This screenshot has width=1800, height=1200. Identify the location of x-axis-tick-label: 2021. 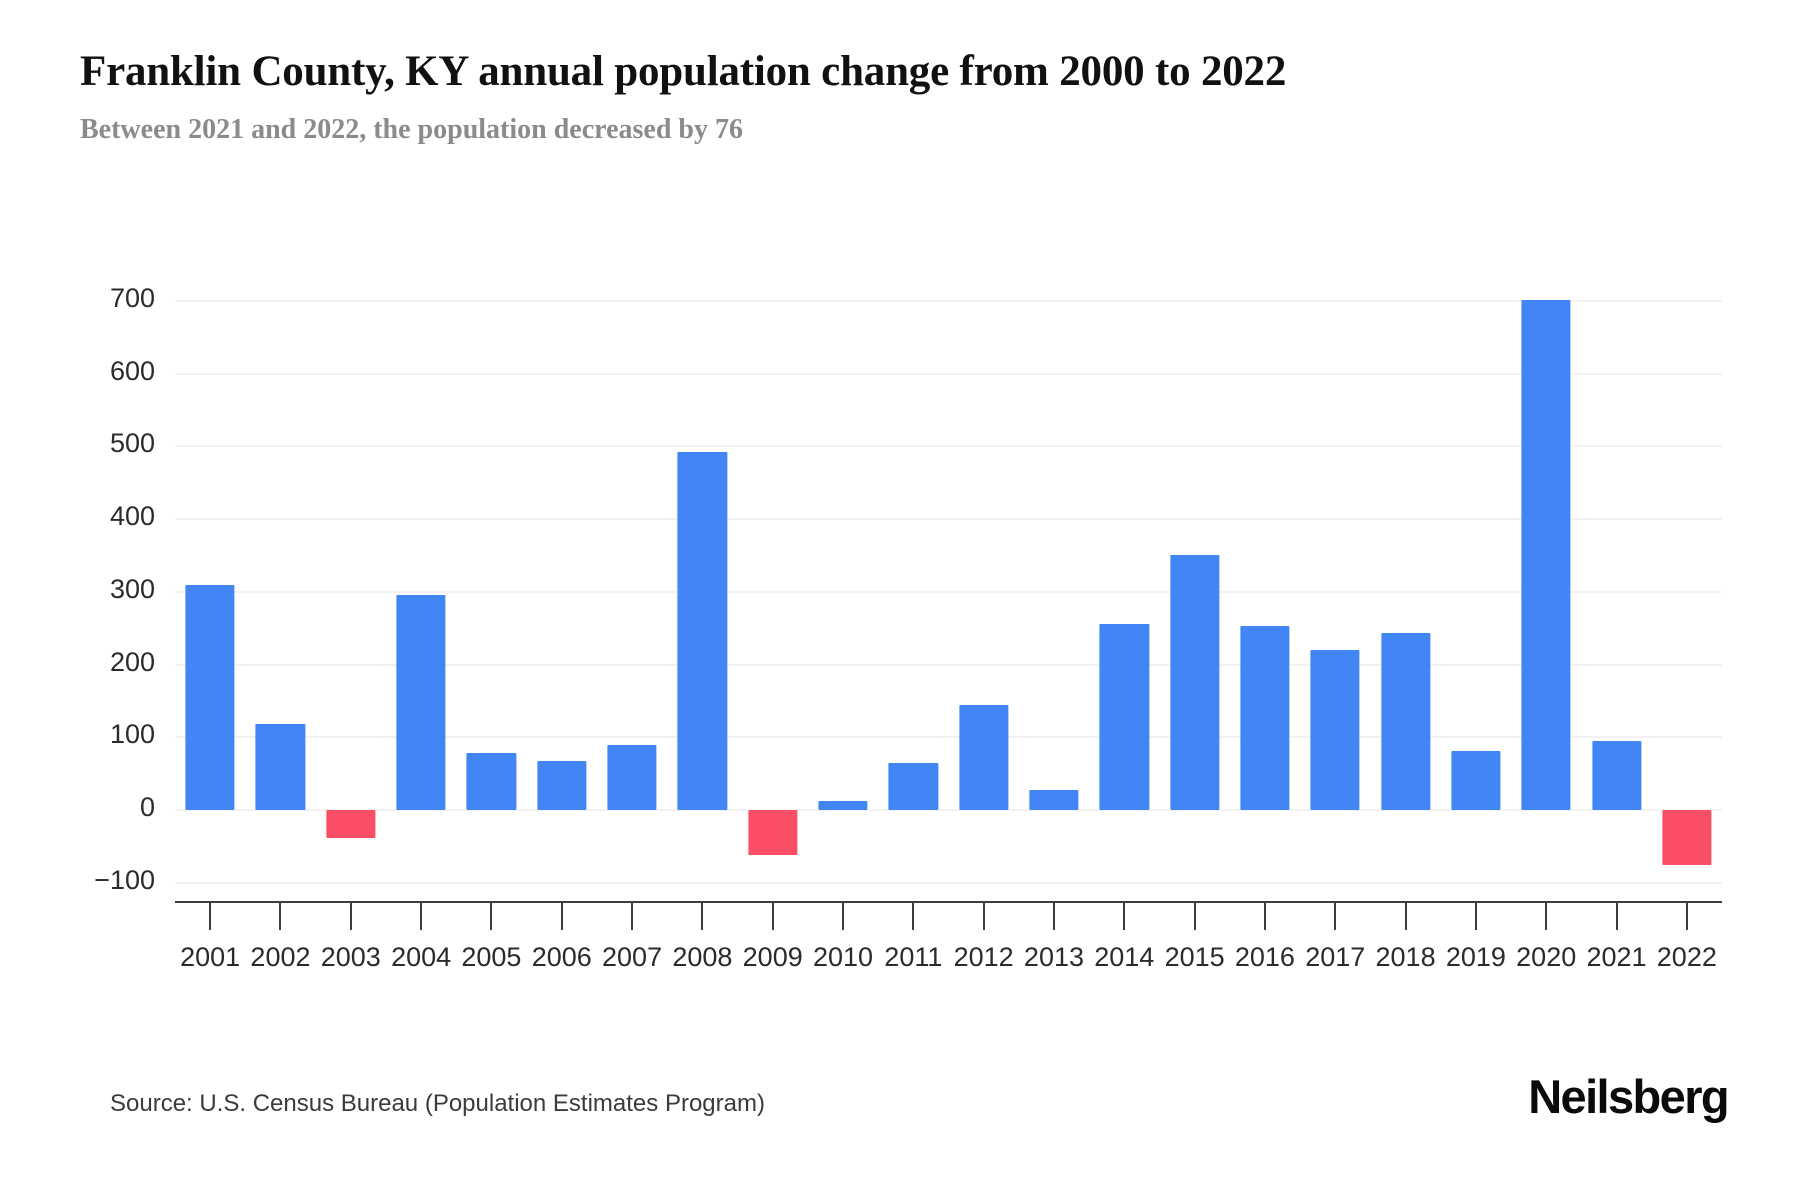
(1616, 957).